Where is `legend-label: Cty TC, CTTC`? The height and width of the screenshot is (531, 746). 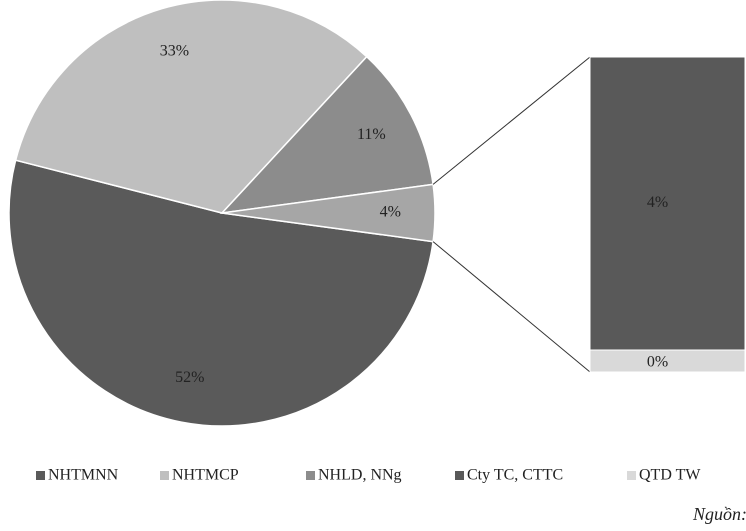 legend-label: Cty TC, CTTC is located at coordinates (515, 475).